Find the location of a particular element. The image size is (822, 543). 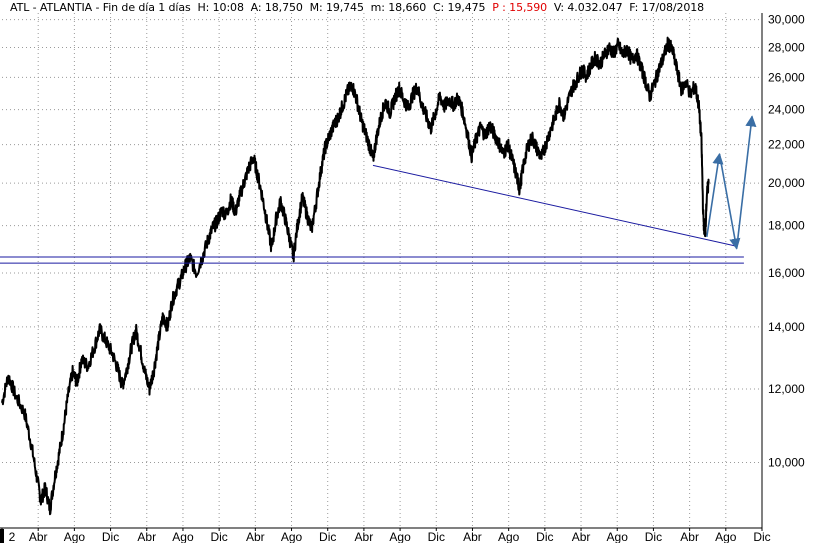

header-volume: V: 4.032.047 is located at coordinates (588, 7).